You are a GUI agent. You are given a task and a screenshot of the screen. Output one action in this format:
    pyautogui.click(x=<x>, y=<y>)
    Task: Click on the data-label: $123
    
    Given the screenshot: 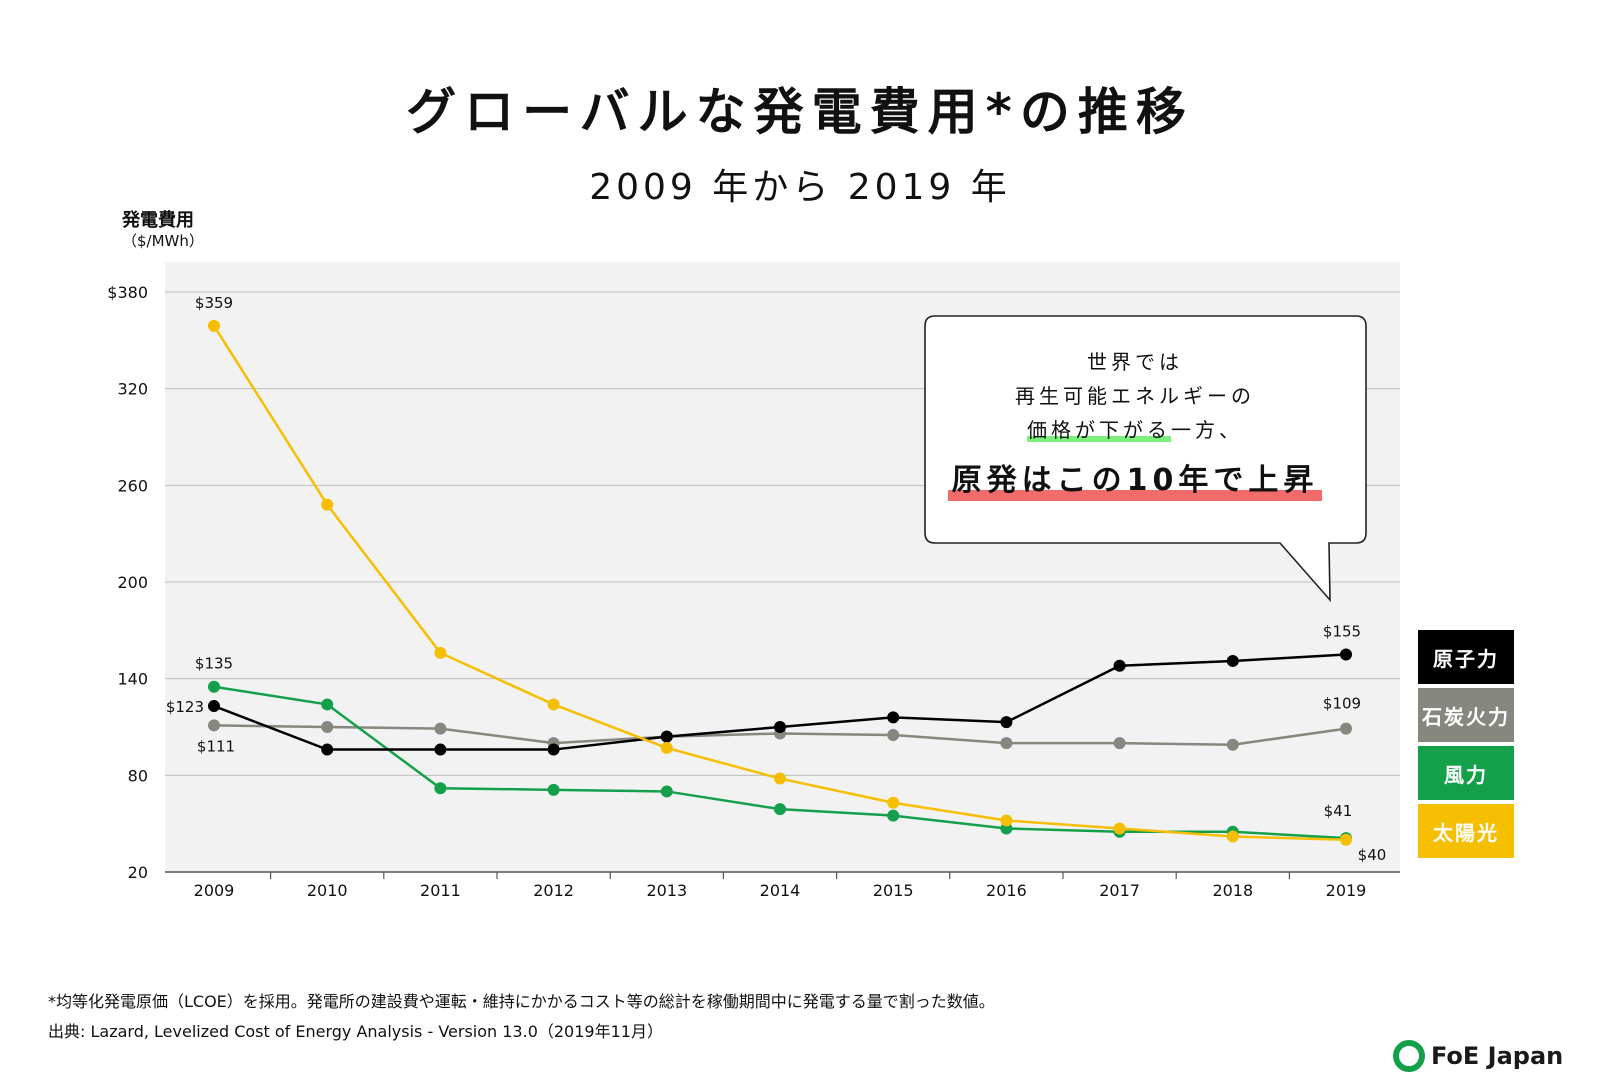 What is the action you would take?
    pyautogui.click(x=185, y=707)
    